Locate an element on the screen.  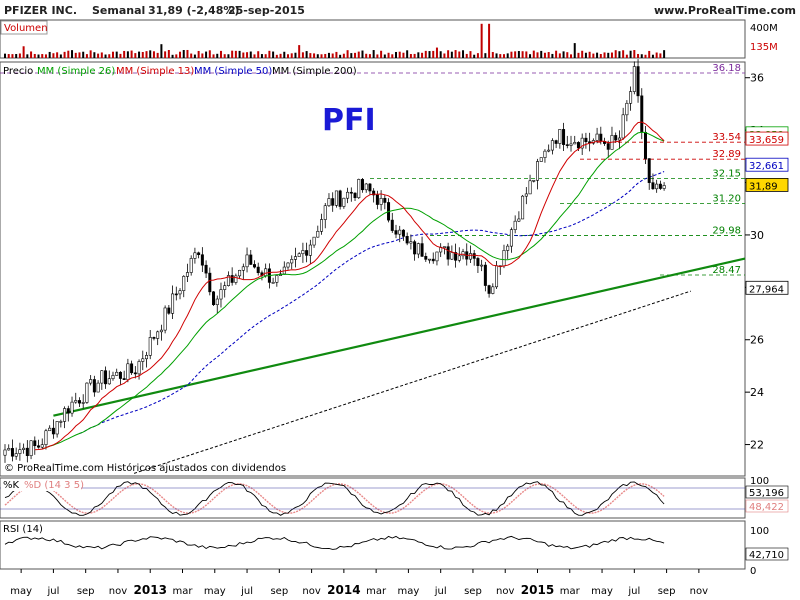
y-tick-label: 22 is located at coordinates (757, 445).